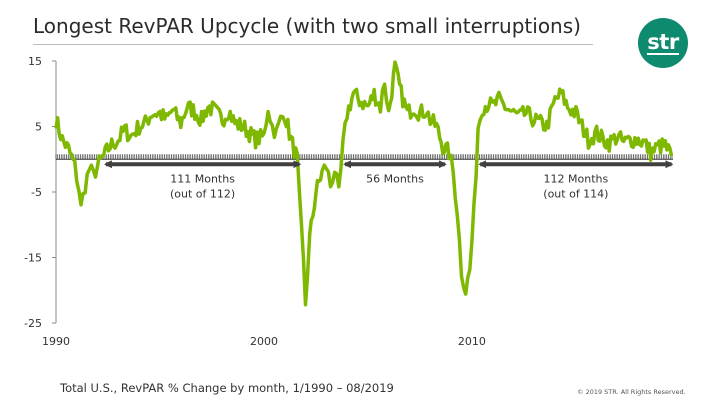 The image size is (720, 405). I want to click on y-tick-label: -25, so click(33, 323).